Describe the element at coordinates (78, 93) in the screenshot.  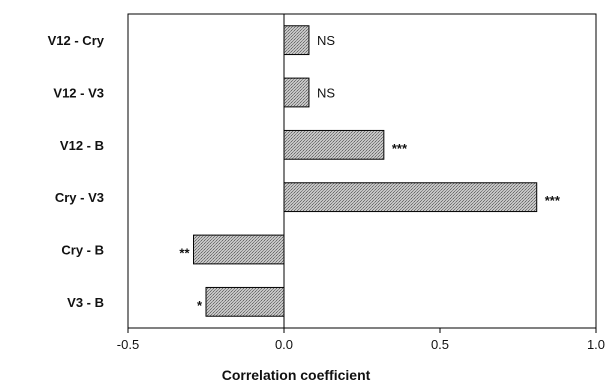
I see `category-label: V12 - V3` at that location.